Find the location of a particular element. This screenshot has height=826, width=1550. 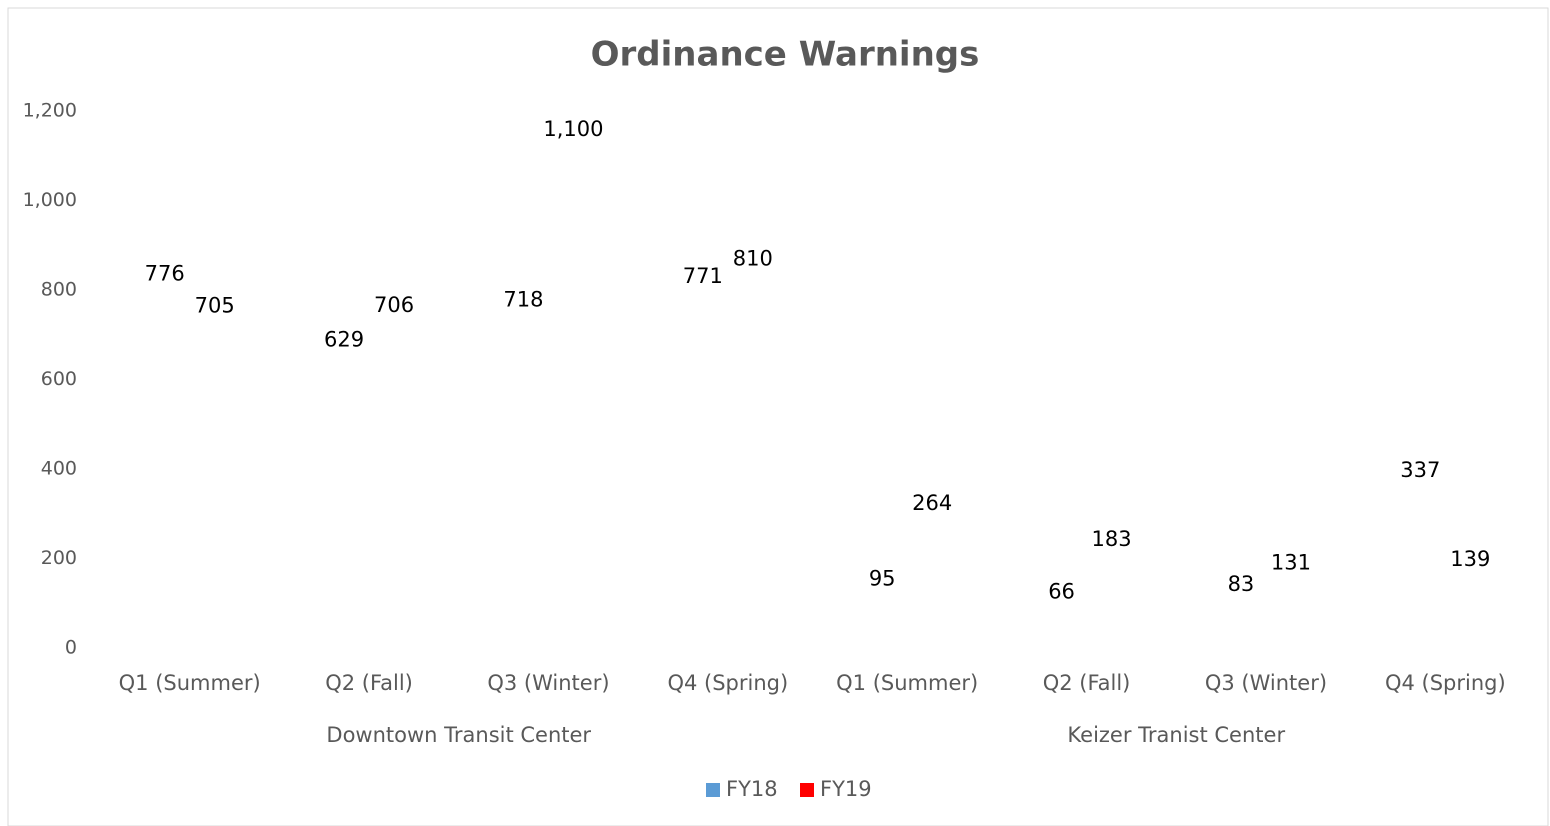

y-tick-label: 0 is located at coordinates (71, 648).